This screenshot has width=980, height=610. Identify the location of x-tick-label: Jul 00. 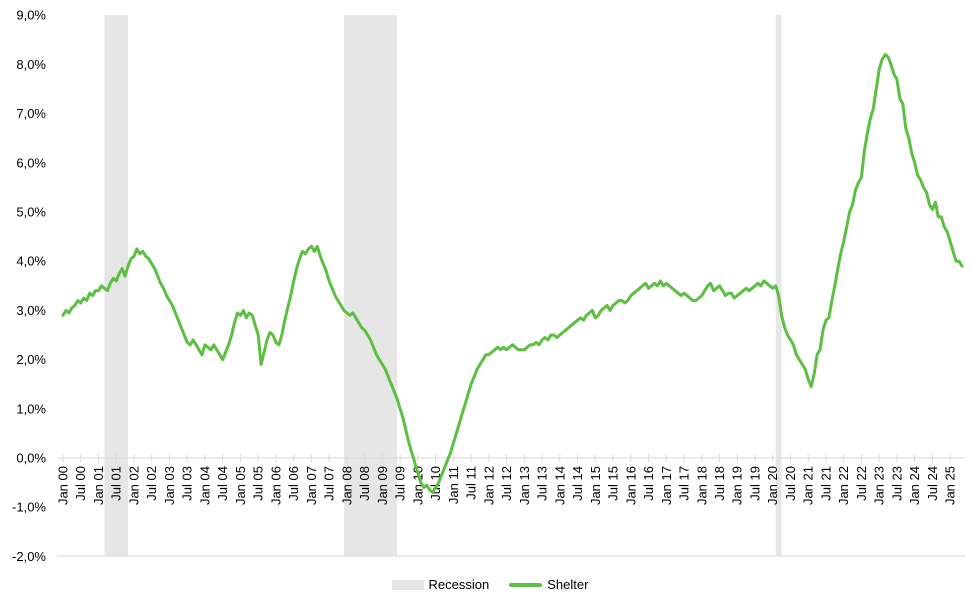
(80, 483).